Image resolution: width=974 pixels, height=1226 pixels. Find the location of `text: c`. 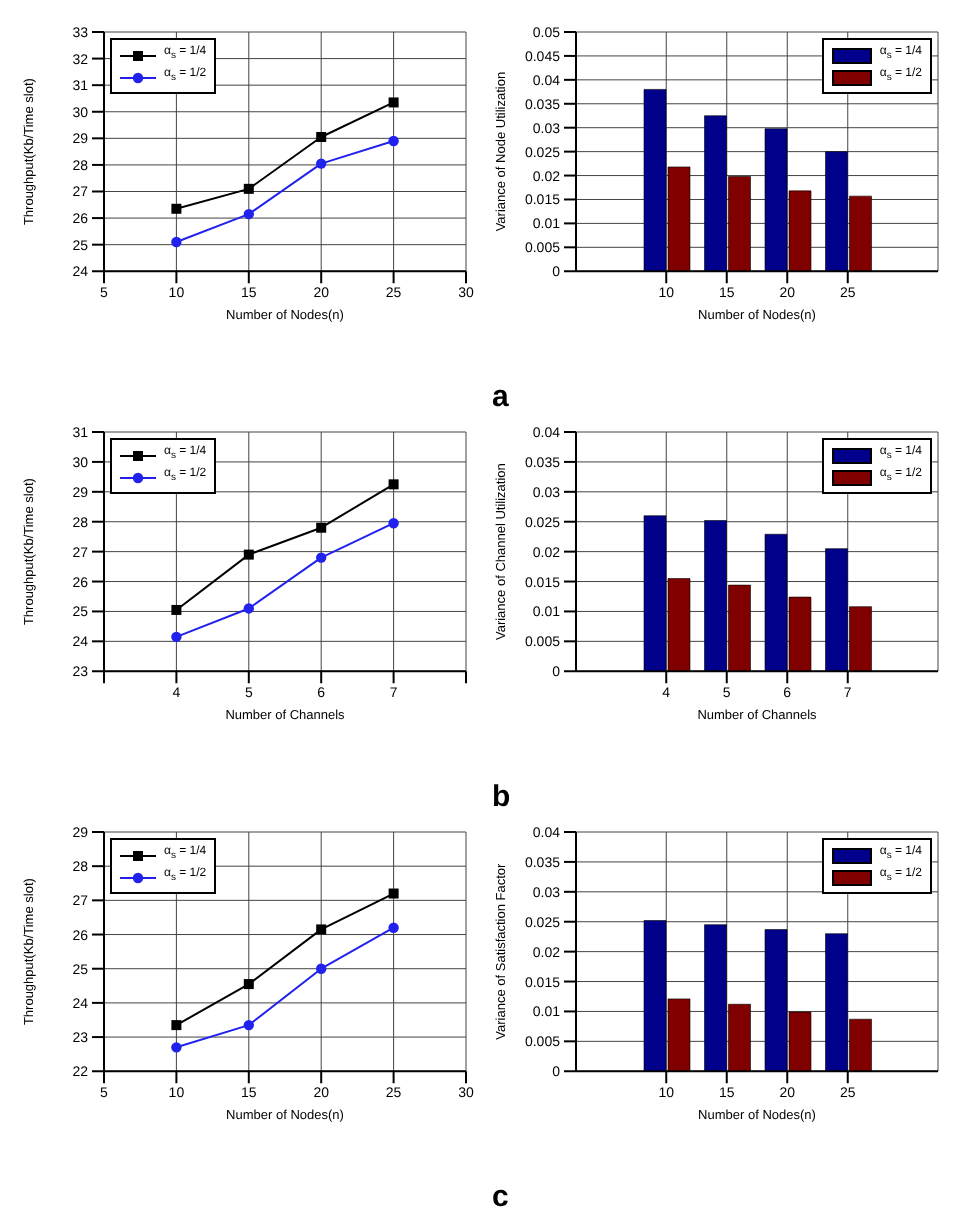

text: c is located at coordinates (500, 1197).